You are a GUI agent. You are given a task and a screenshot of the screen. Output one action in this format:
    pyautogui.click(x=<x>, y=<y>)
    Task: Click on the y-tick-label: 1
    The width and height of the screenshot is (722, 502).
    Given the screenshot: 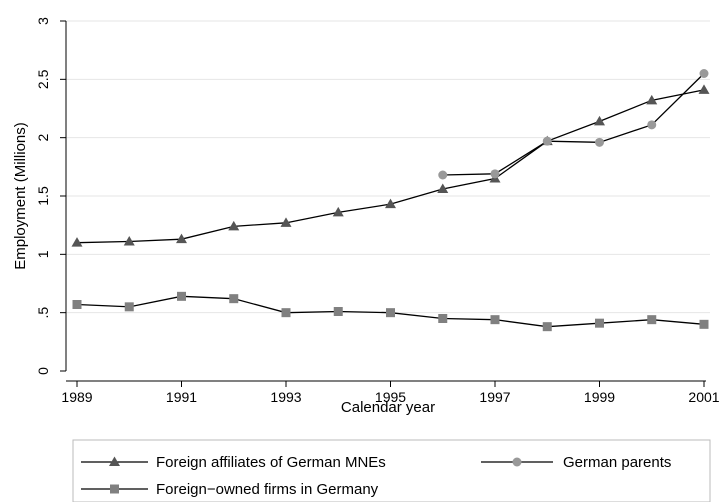 What is the action you would take?
    pyautogui.click(x=43, y=254)
    